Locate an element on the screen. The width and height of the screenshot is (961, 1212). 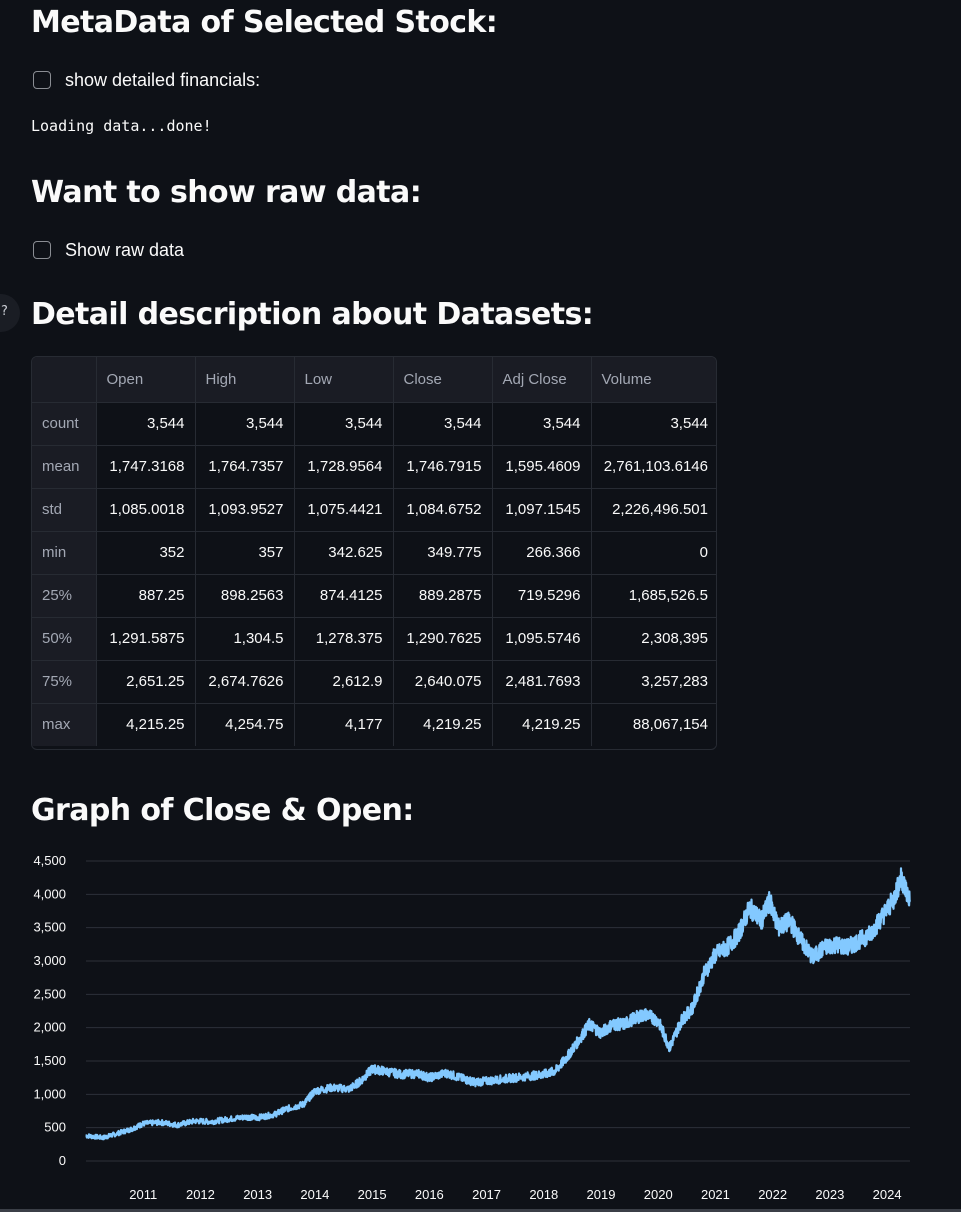
table-cell: 1,747.3168 is located at coordinates (146, 467).